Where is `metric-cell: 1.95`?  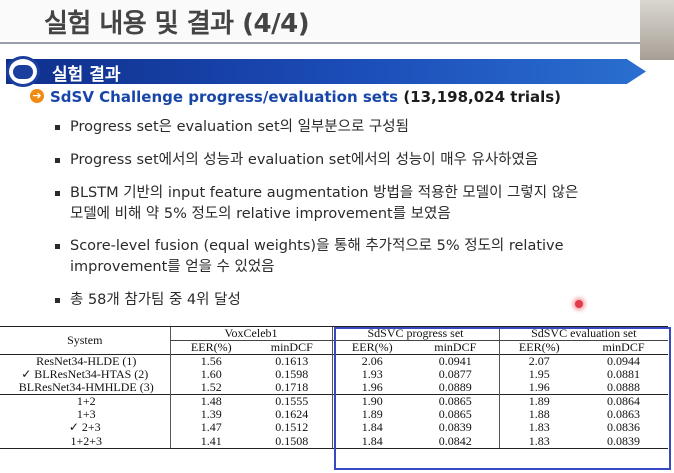 metric-cell: 1.95 is located at coordinates (538, 375).